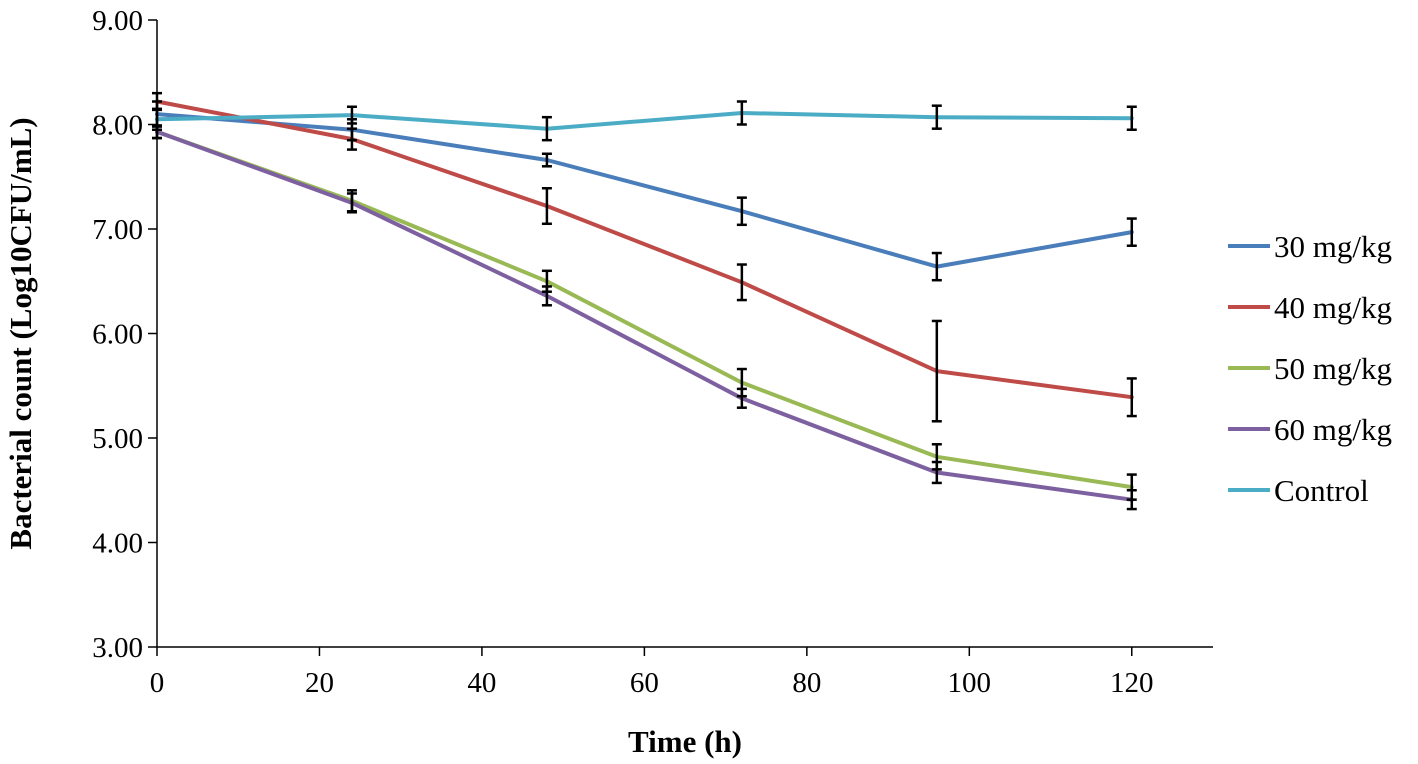 The height and width of the screenshot is (764, 1418). What do you see at coordinates (1132, 683) in the screenshot?
I see `x-tick-label: 120` at bounding box center [1132, 683].